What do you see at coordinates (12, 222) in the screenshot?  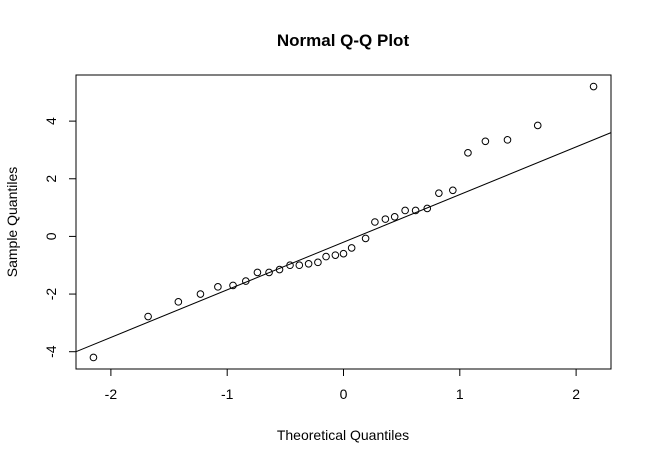 I see `y-axis-label: Sample Quantiles` at bounding box center [12, 222].